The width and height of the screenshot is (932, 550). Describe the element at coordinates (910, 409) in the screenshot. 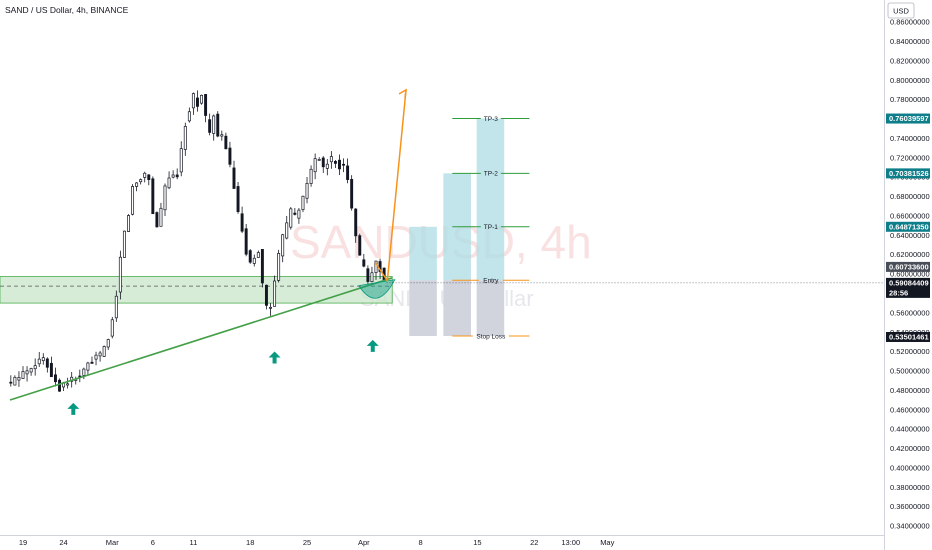

I see `price-tick-label: 0.46000000` at that location.